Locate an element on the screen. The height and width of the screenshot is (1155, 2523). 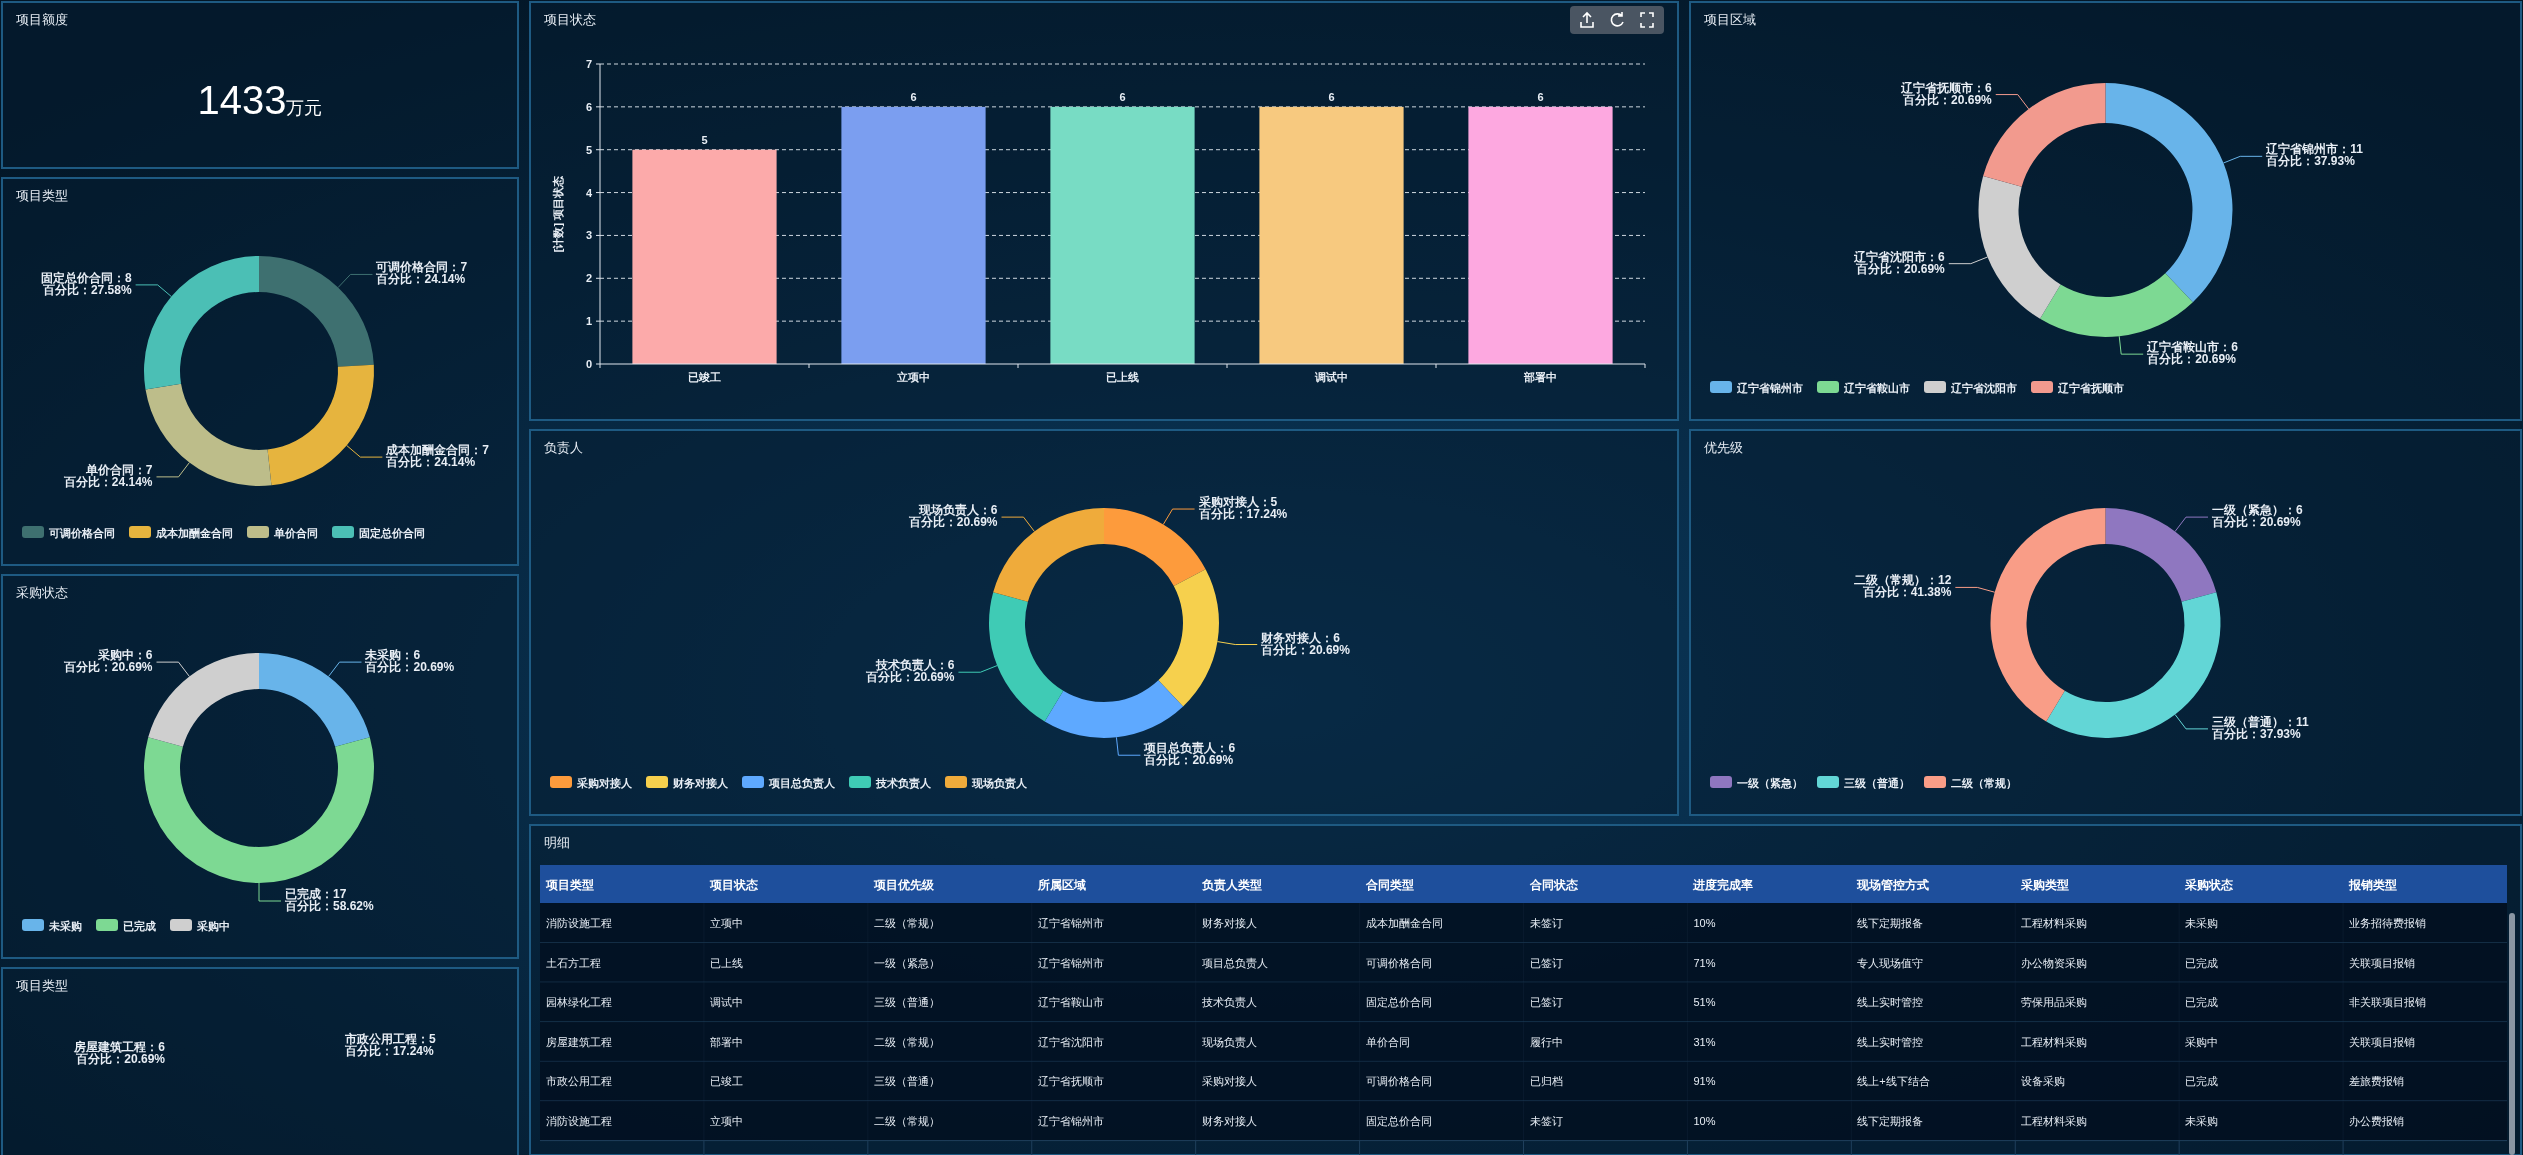
category-label: 项目状态 is located at coordinates (733, 885).